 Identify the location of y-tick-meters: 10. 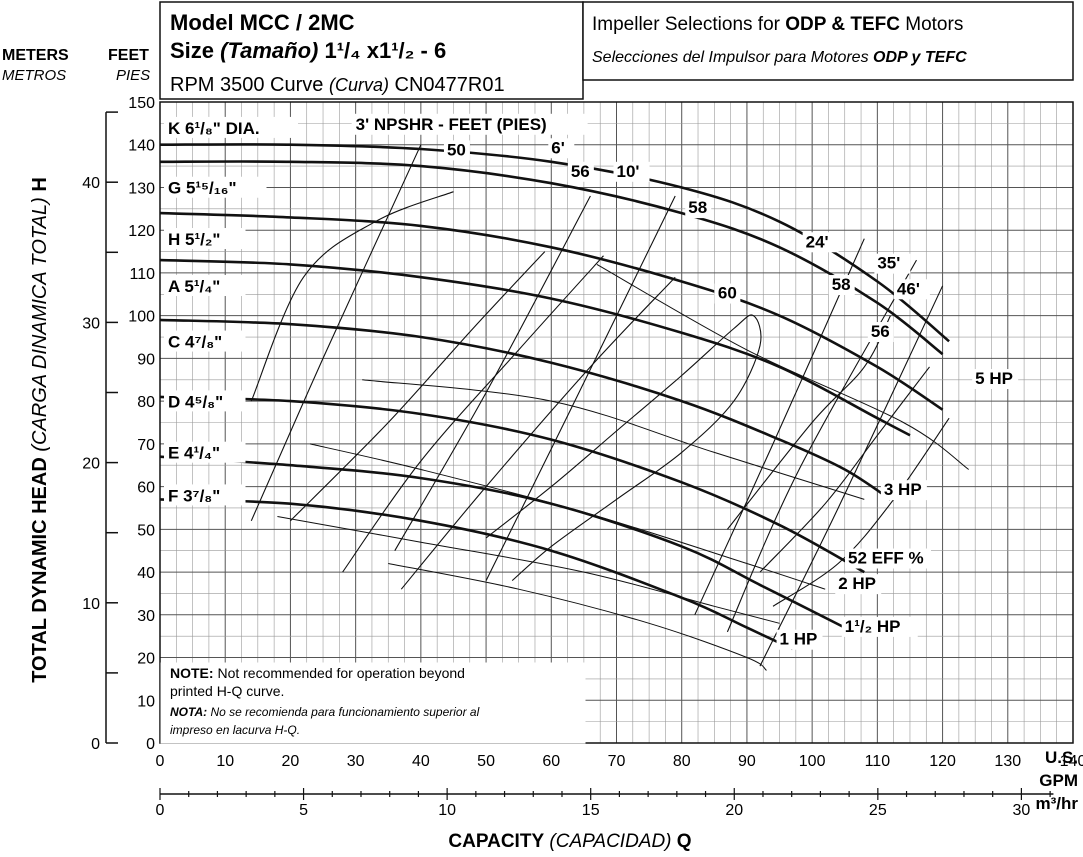
(91, 604).